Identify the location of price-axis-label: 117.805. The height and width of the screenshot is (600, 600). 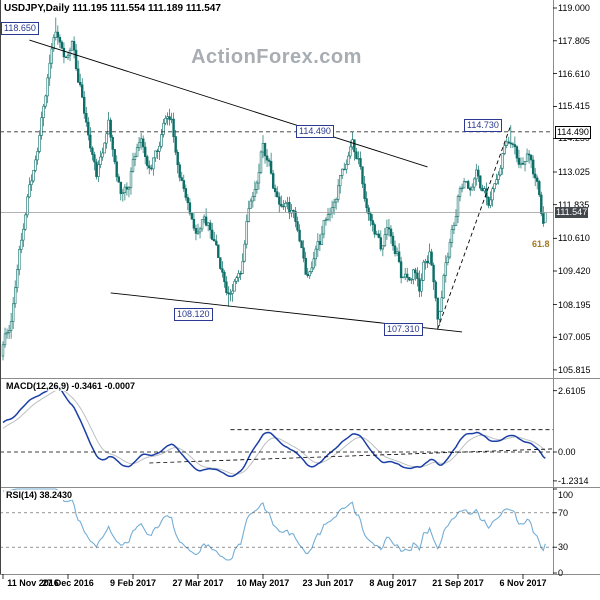
(574, 41).